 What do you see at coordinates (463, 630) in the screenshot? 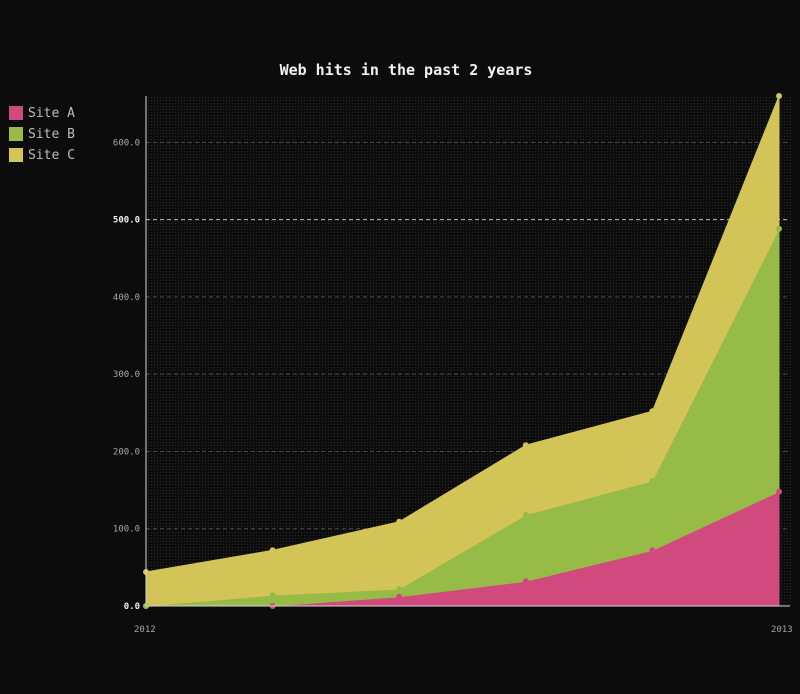
I see `x-tick-labels: 2012 2013` at bounding box center [463, 630].